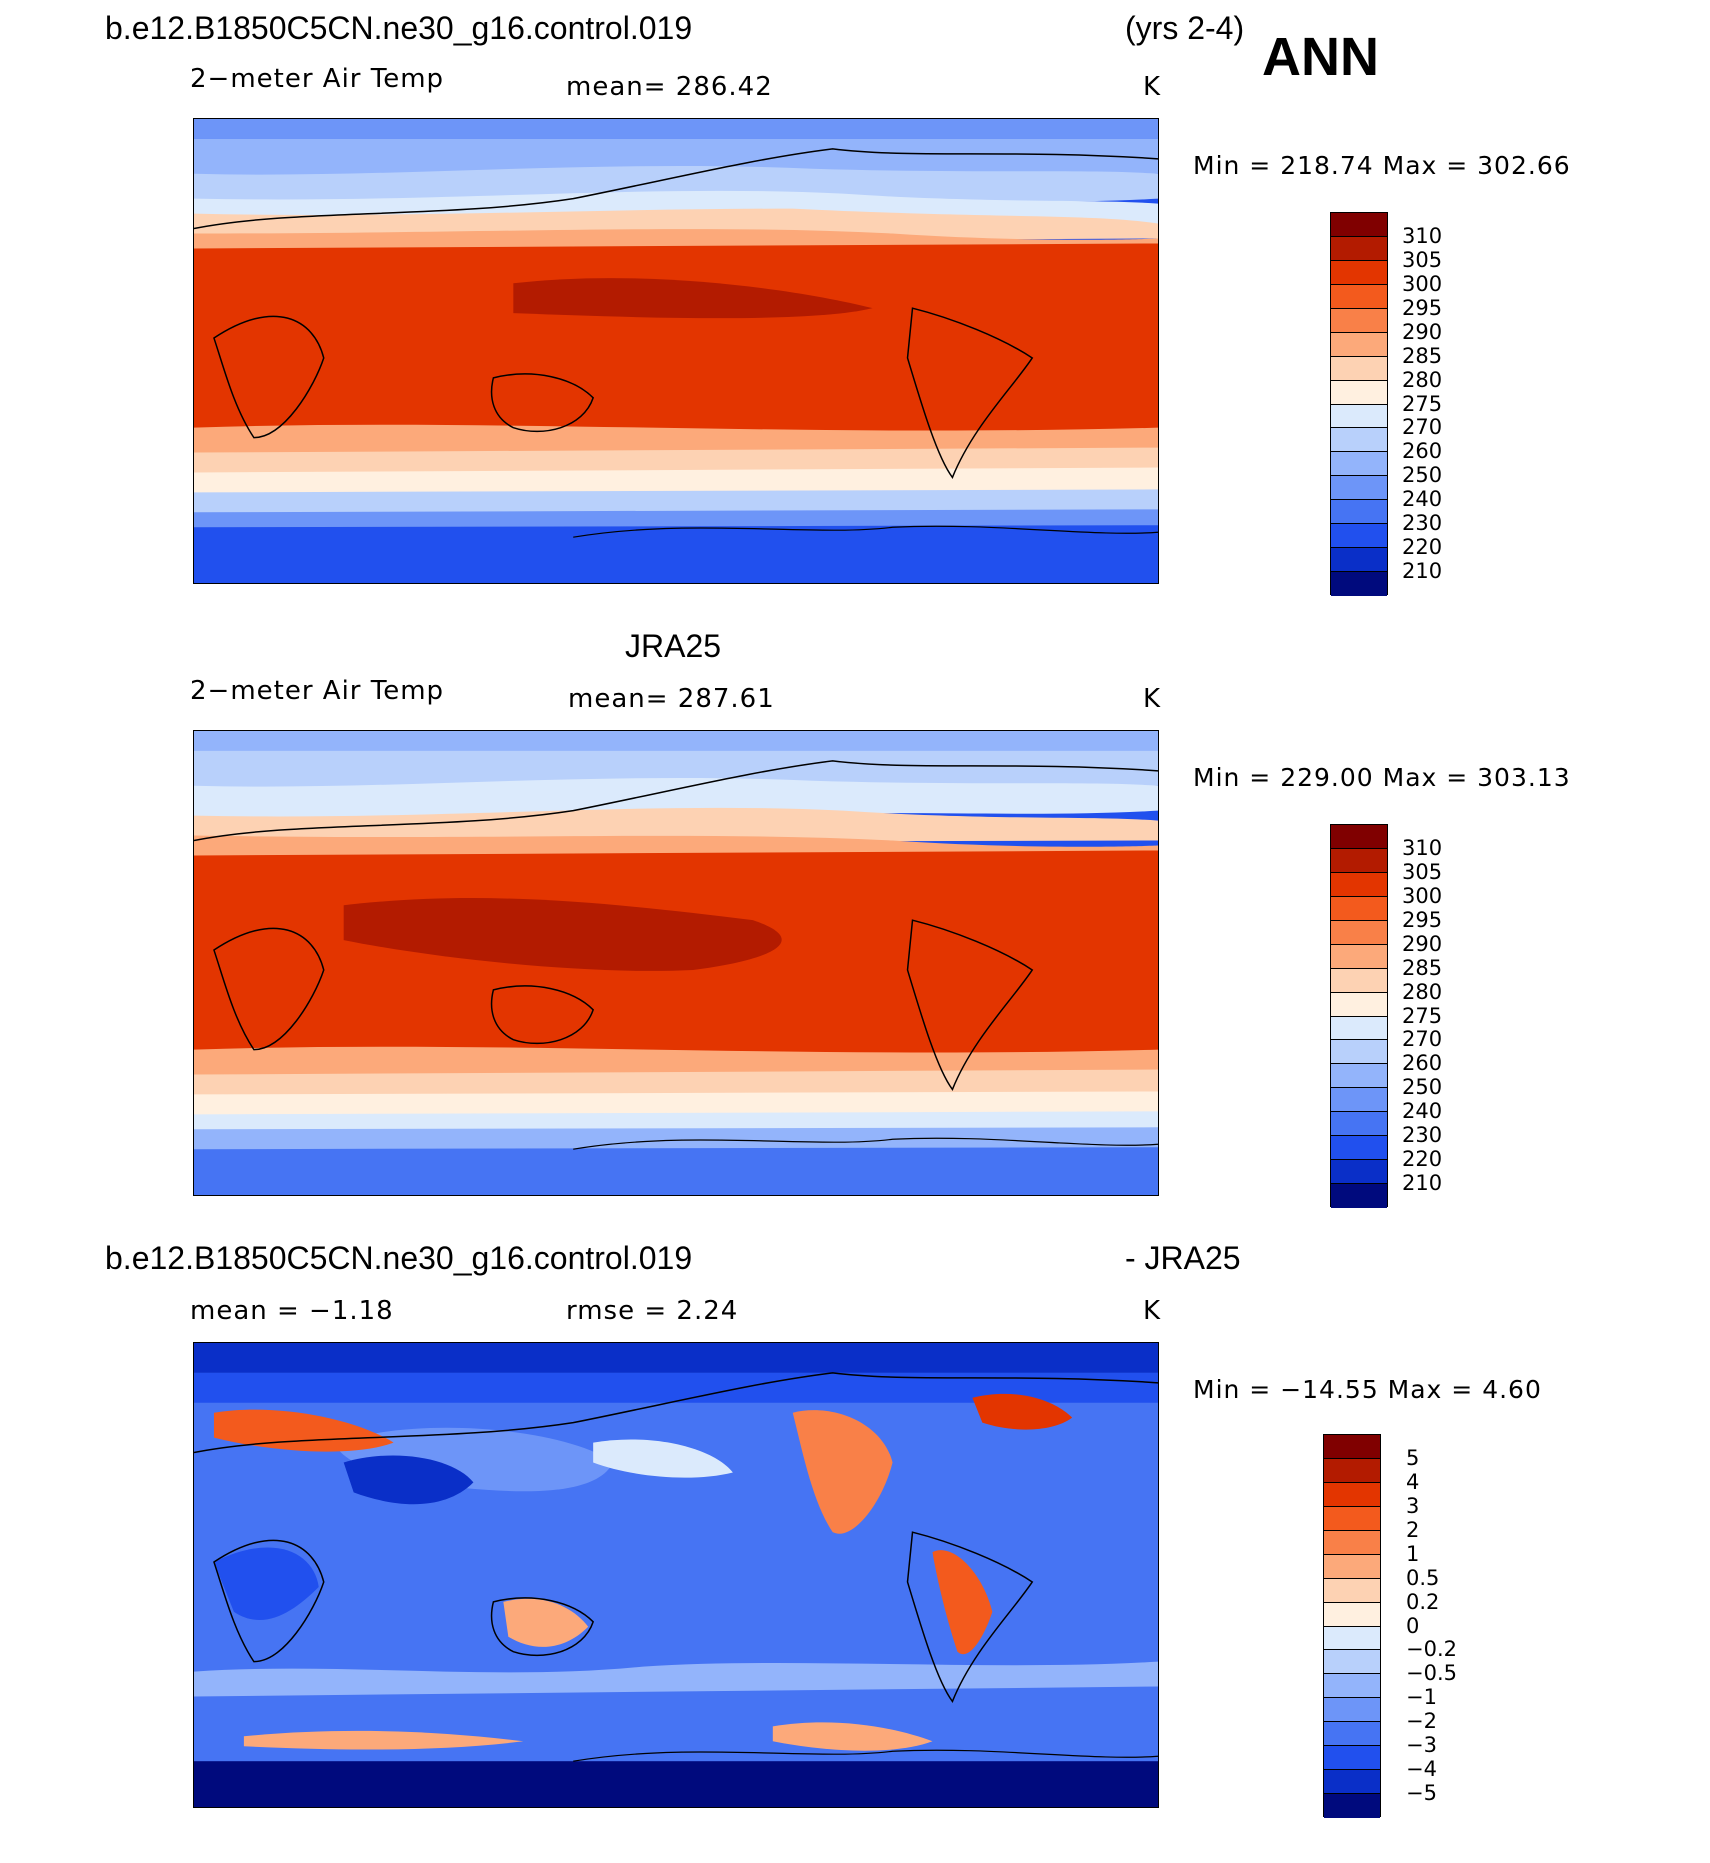  Describe the element at coordinates (1152, 87) in the screenshot. I see `panel1-units-label: K` at that location.